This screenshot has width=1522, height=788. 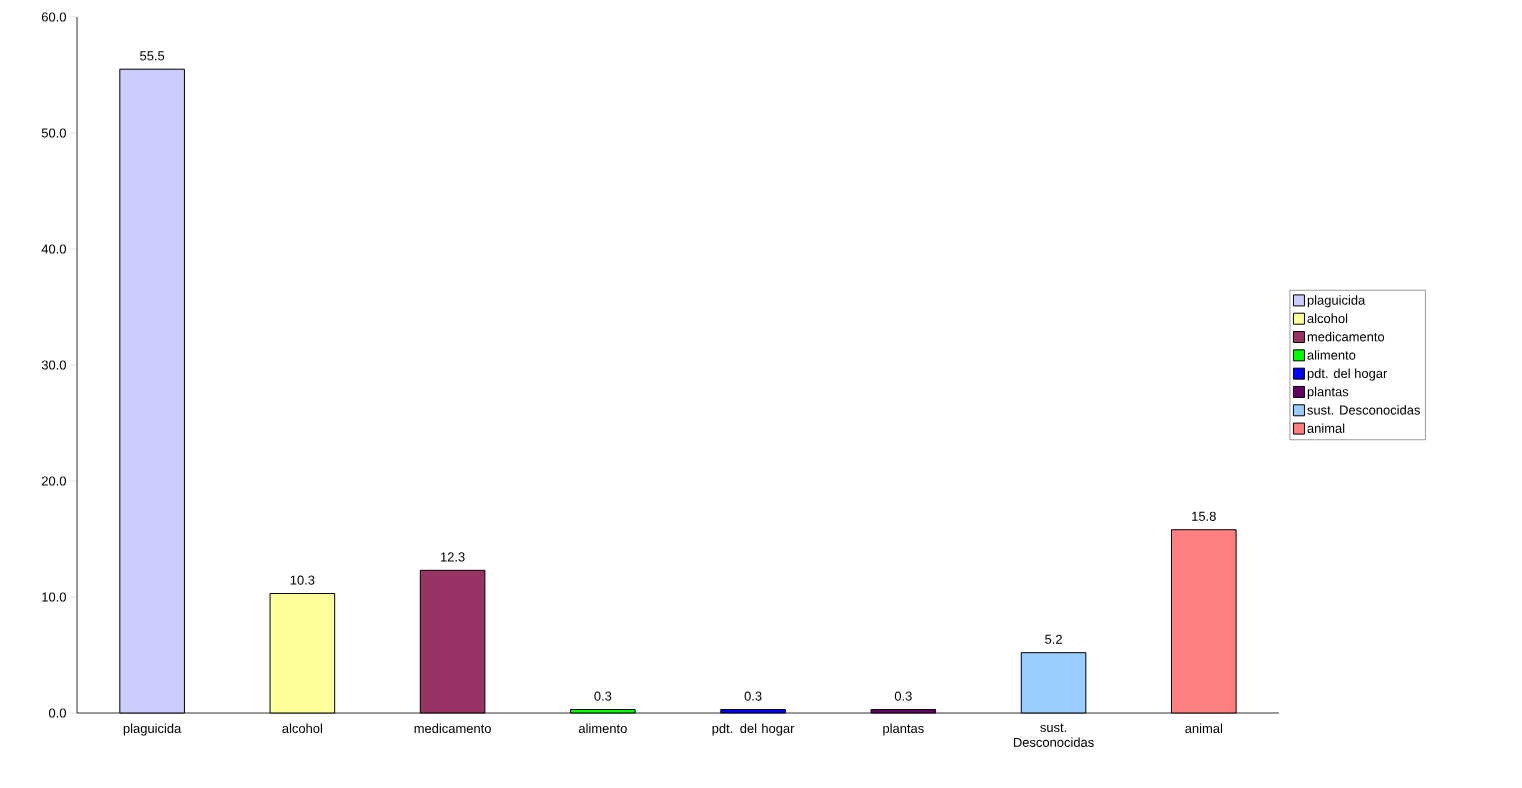 I want to click on x-tick-label: plantas, so click(x=903, y=729).